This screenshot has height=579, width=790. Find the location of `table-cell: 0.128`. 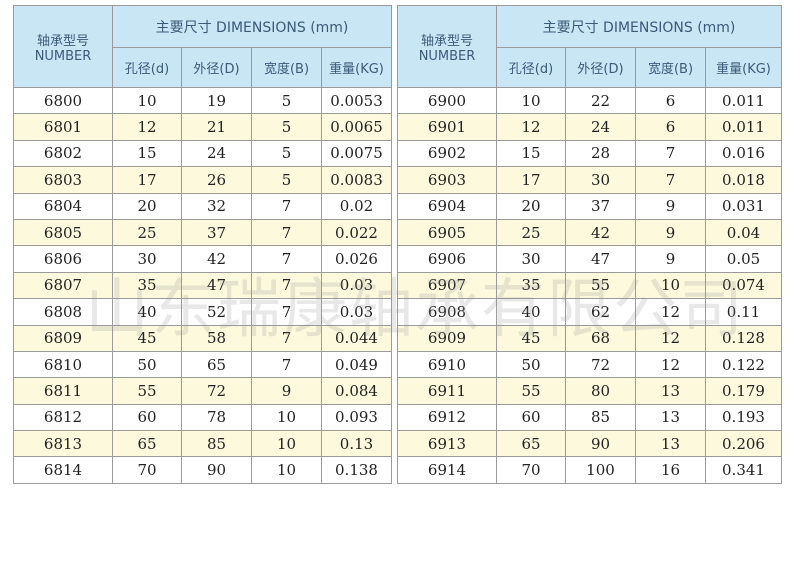

table-cell: 0.128 is located at coordinates (743, 338).